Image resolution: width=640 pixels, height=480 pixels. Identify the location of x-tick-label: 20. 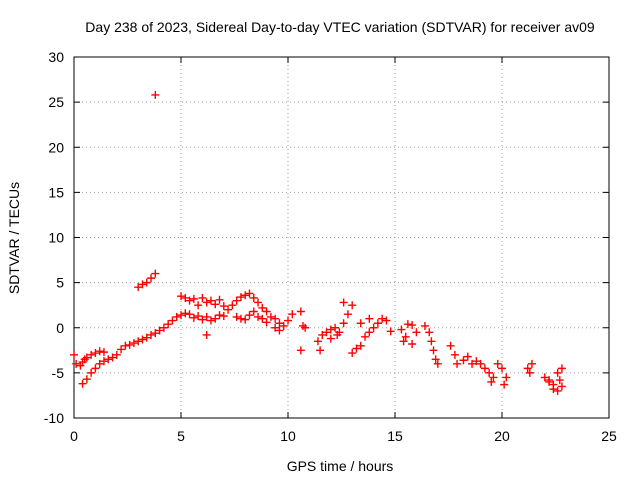
(502, 436).